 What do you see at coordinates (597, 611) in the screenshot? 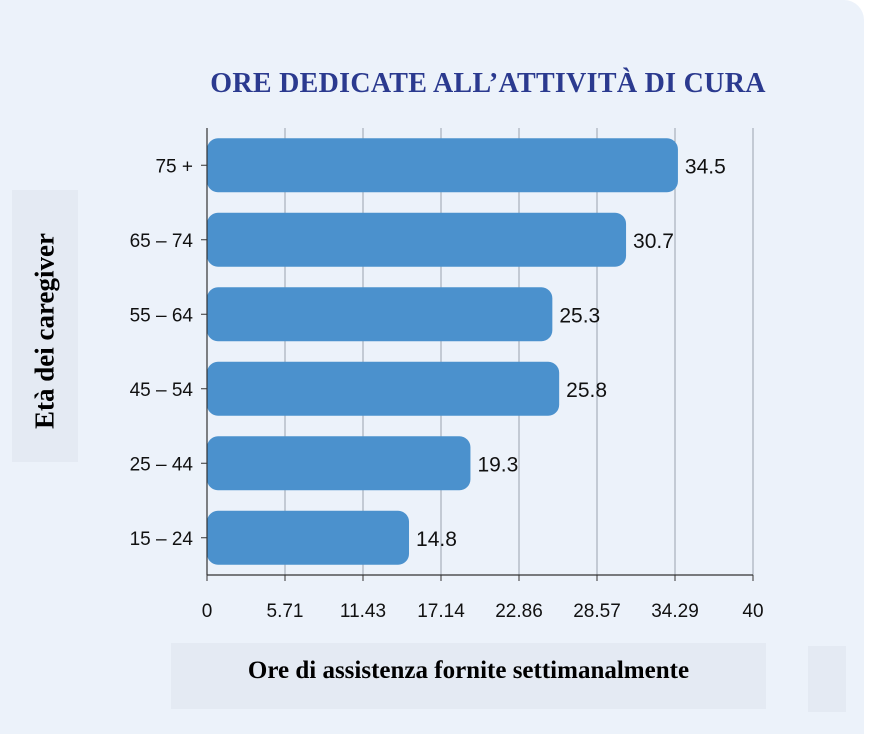
I see `x-tick-label: 28.57` at bounding box center [597, 611].